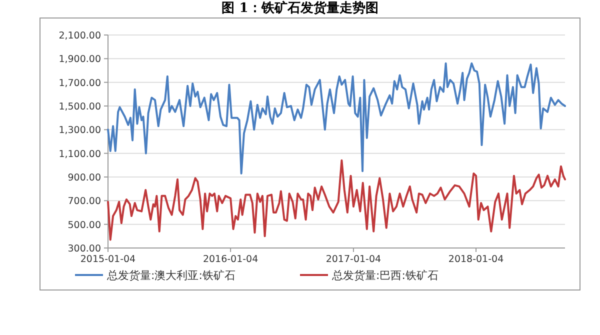 The height and width of the screenshot is (335, 600). Describe the element at coordinates (476, 259) in the screenshot. I see `x-tick-label: 2018-01-04` at that location.